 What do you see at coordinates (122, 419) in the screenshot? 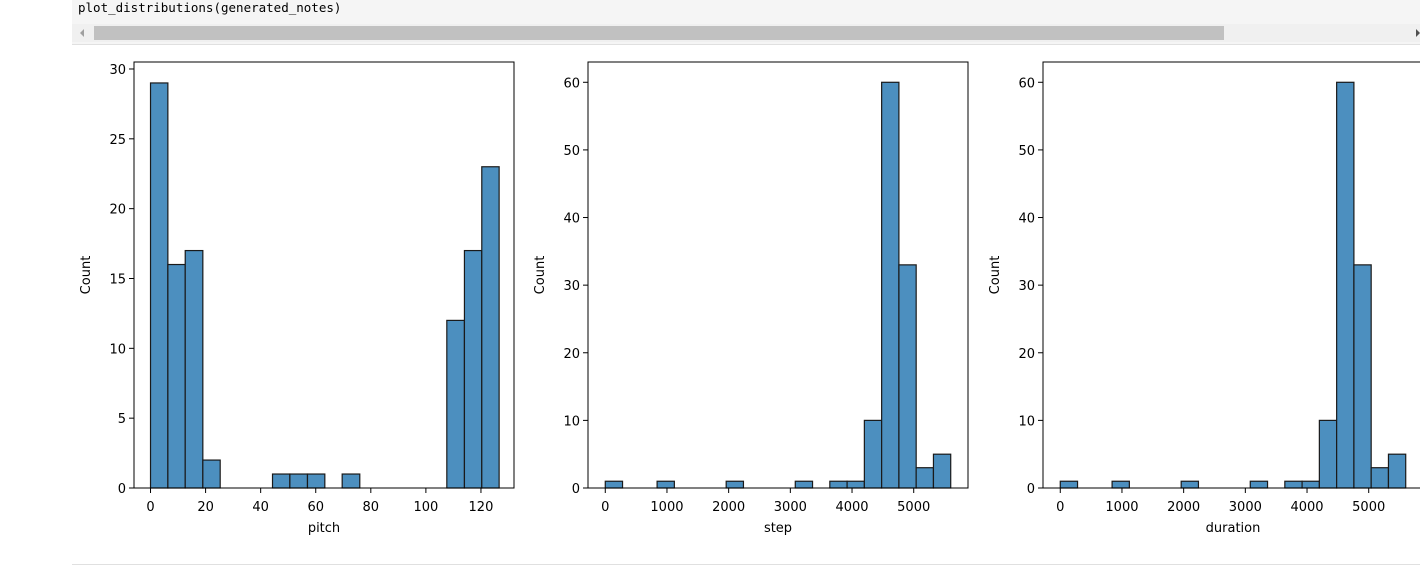
I see `y-tick-label: 5` at bounding box center [122, 419].